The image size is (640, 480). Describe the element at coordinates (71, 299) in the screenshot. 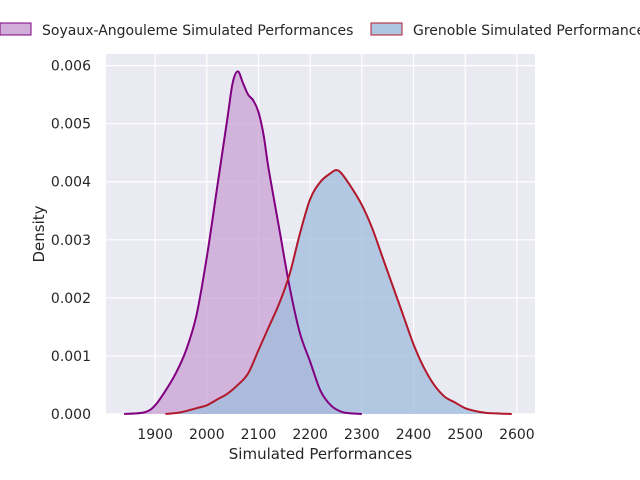

I see `y-tick-label: 0.002` at that location.